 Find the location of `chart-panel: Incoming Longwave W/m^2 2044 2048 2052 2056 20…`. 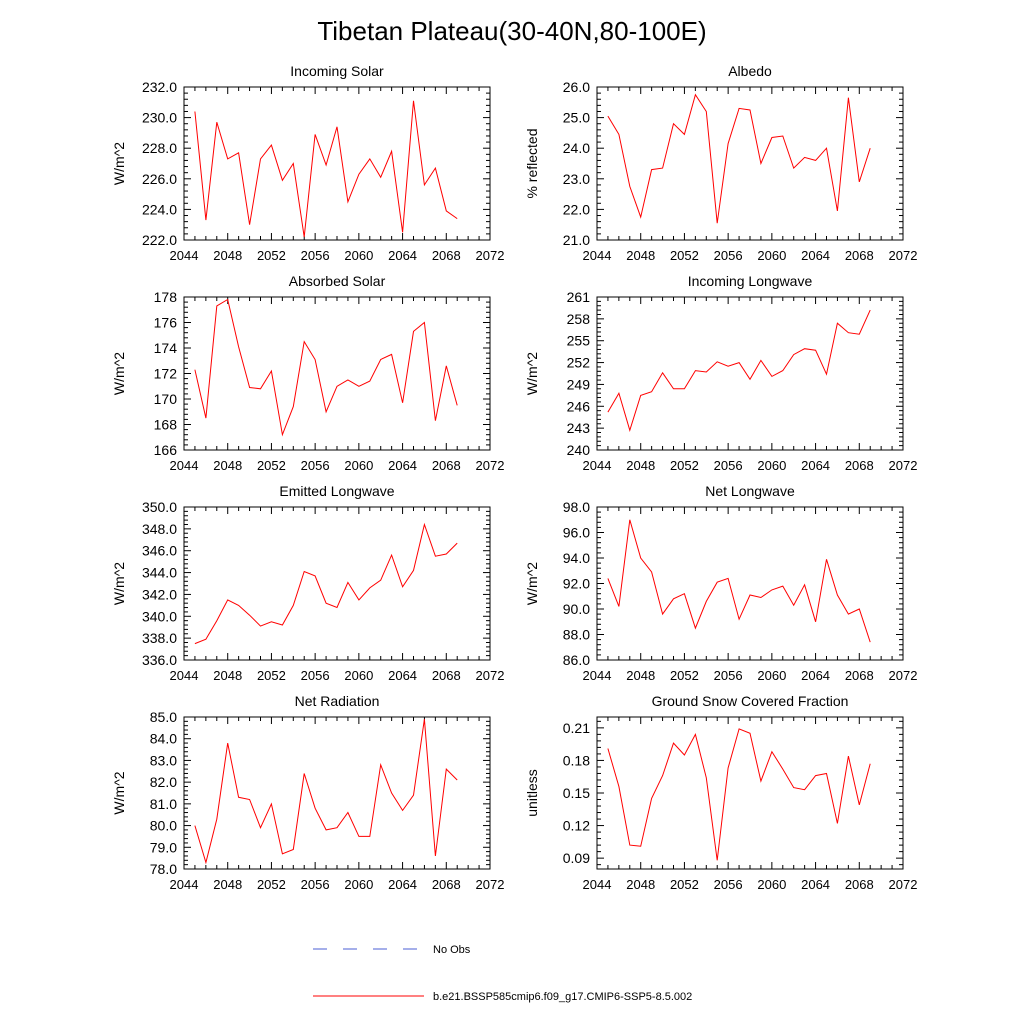

chart-panel: Incoming Longwave W/m^2 2044 2048 2052 2056 20… is located at coordinates (720, 373).